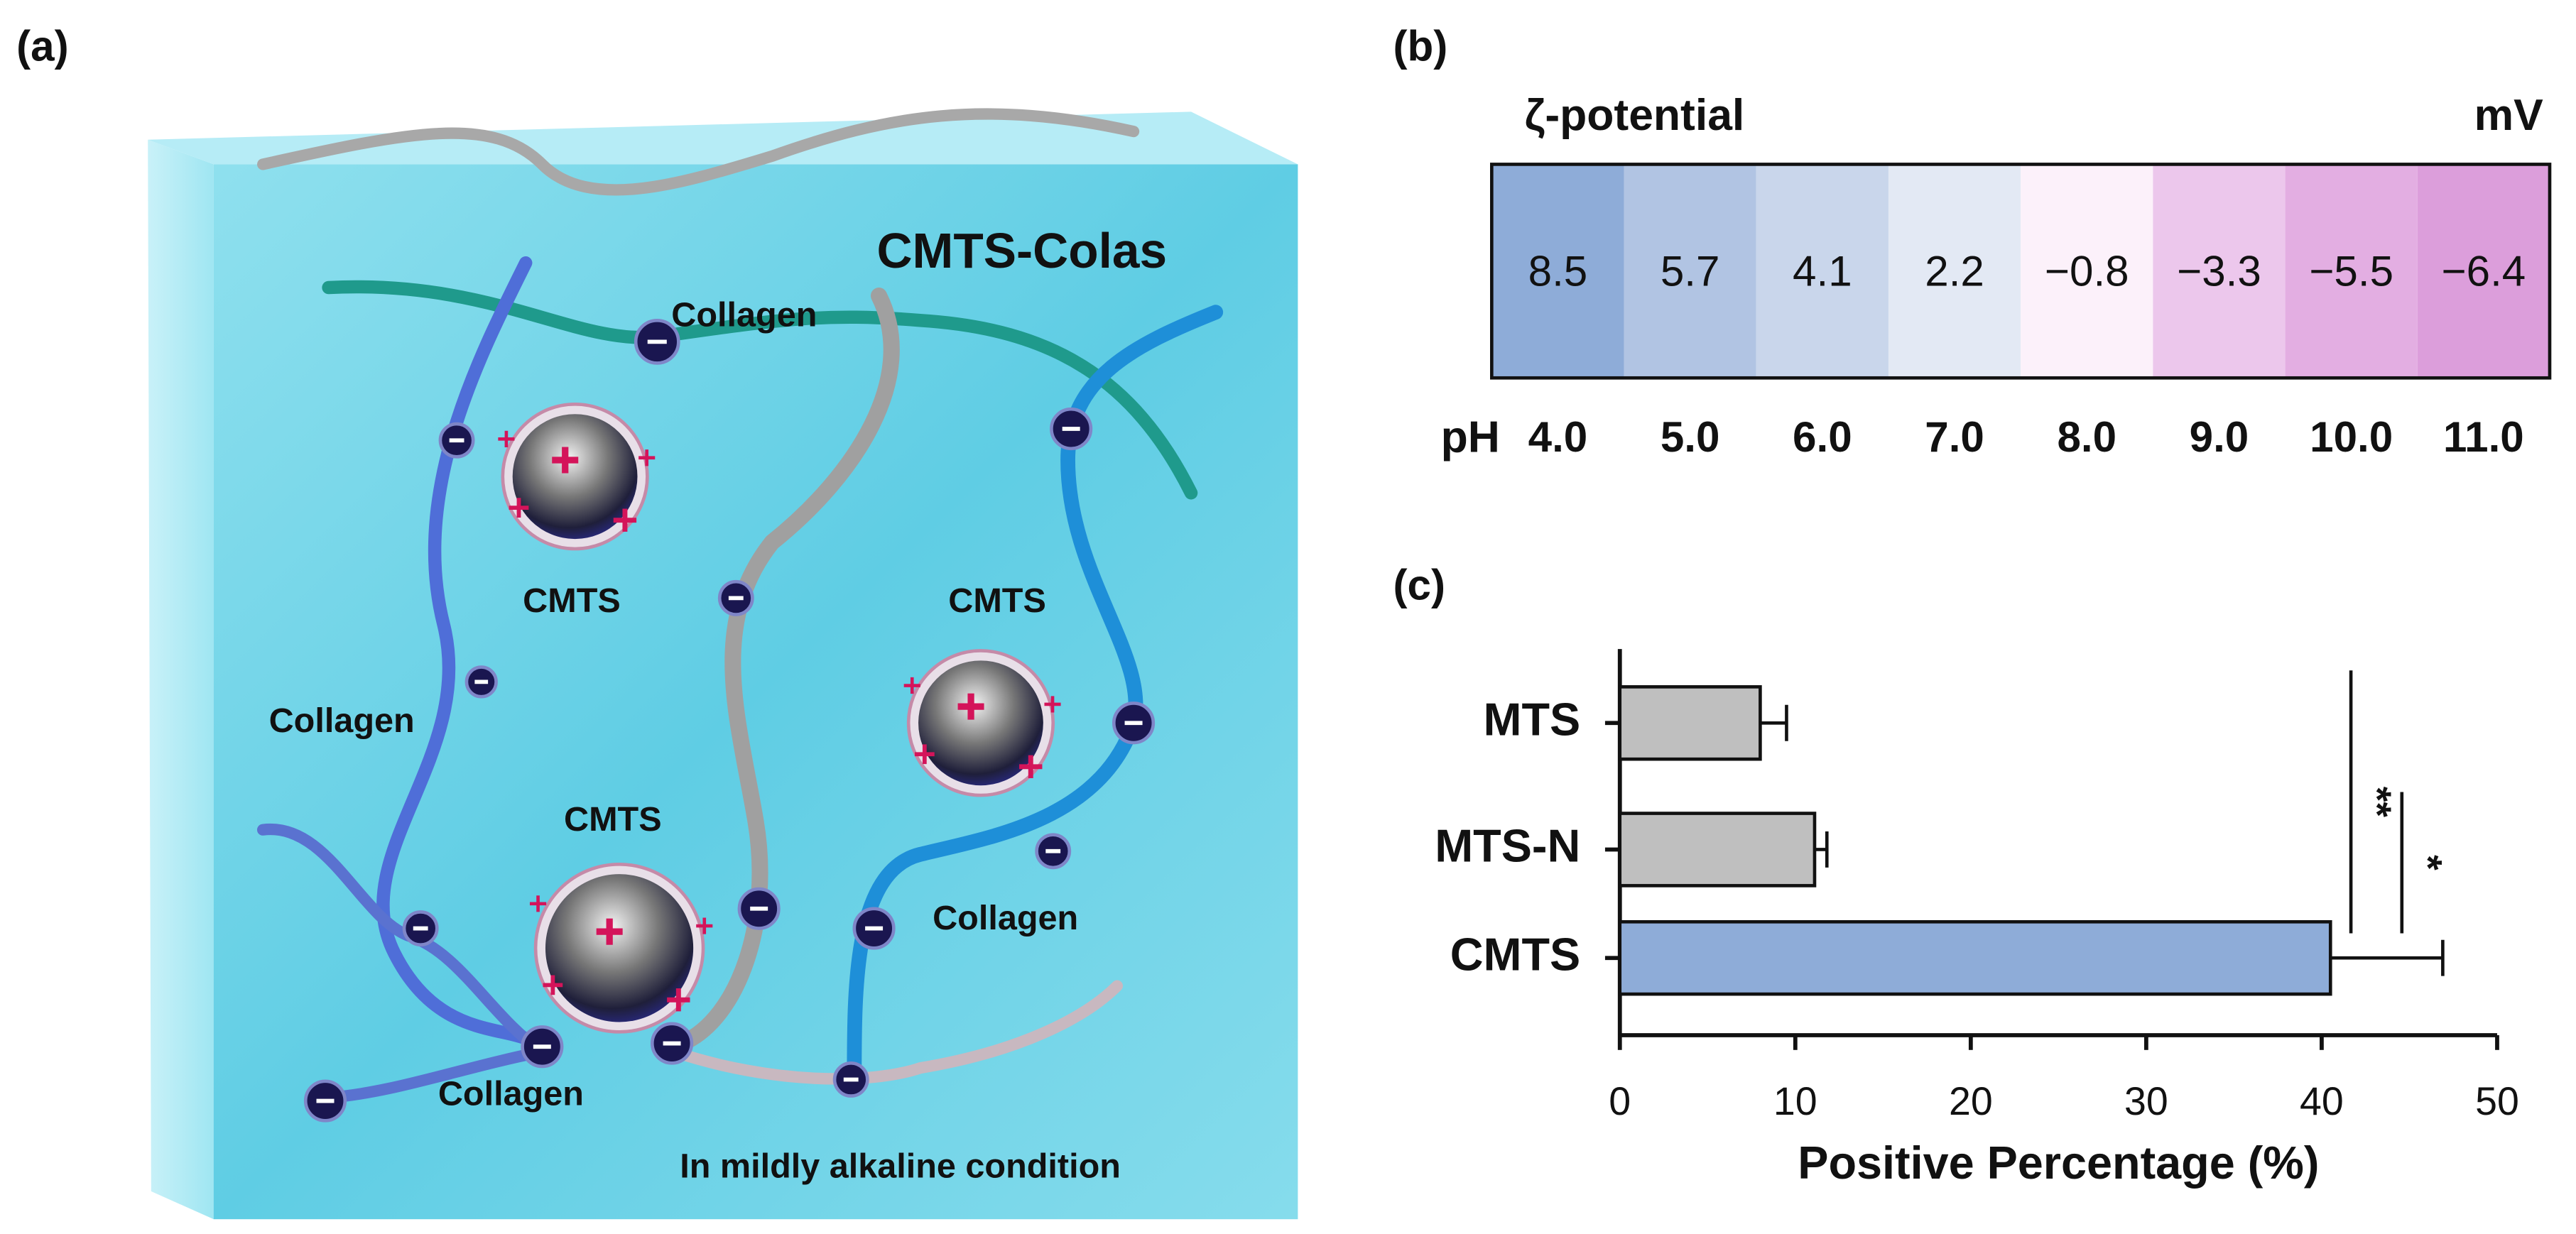 The image size is (2576, 1234). Describe the element at coordinates (901, 1166) in the screenshot. I see `diagram-caption: In mildly alkaline condition` at that location.